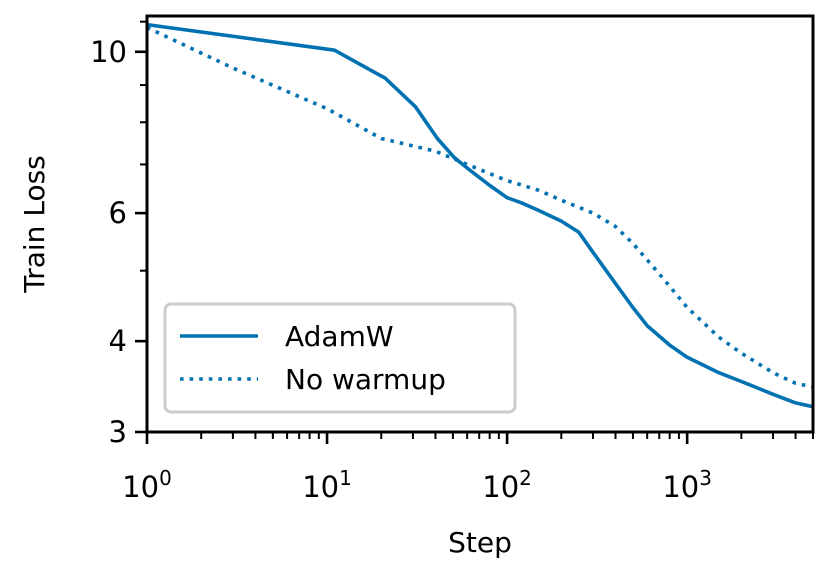  Describe the element at coordinates (687, 485) in the screenshot. I see `x-tick-label: 10³` at that location.